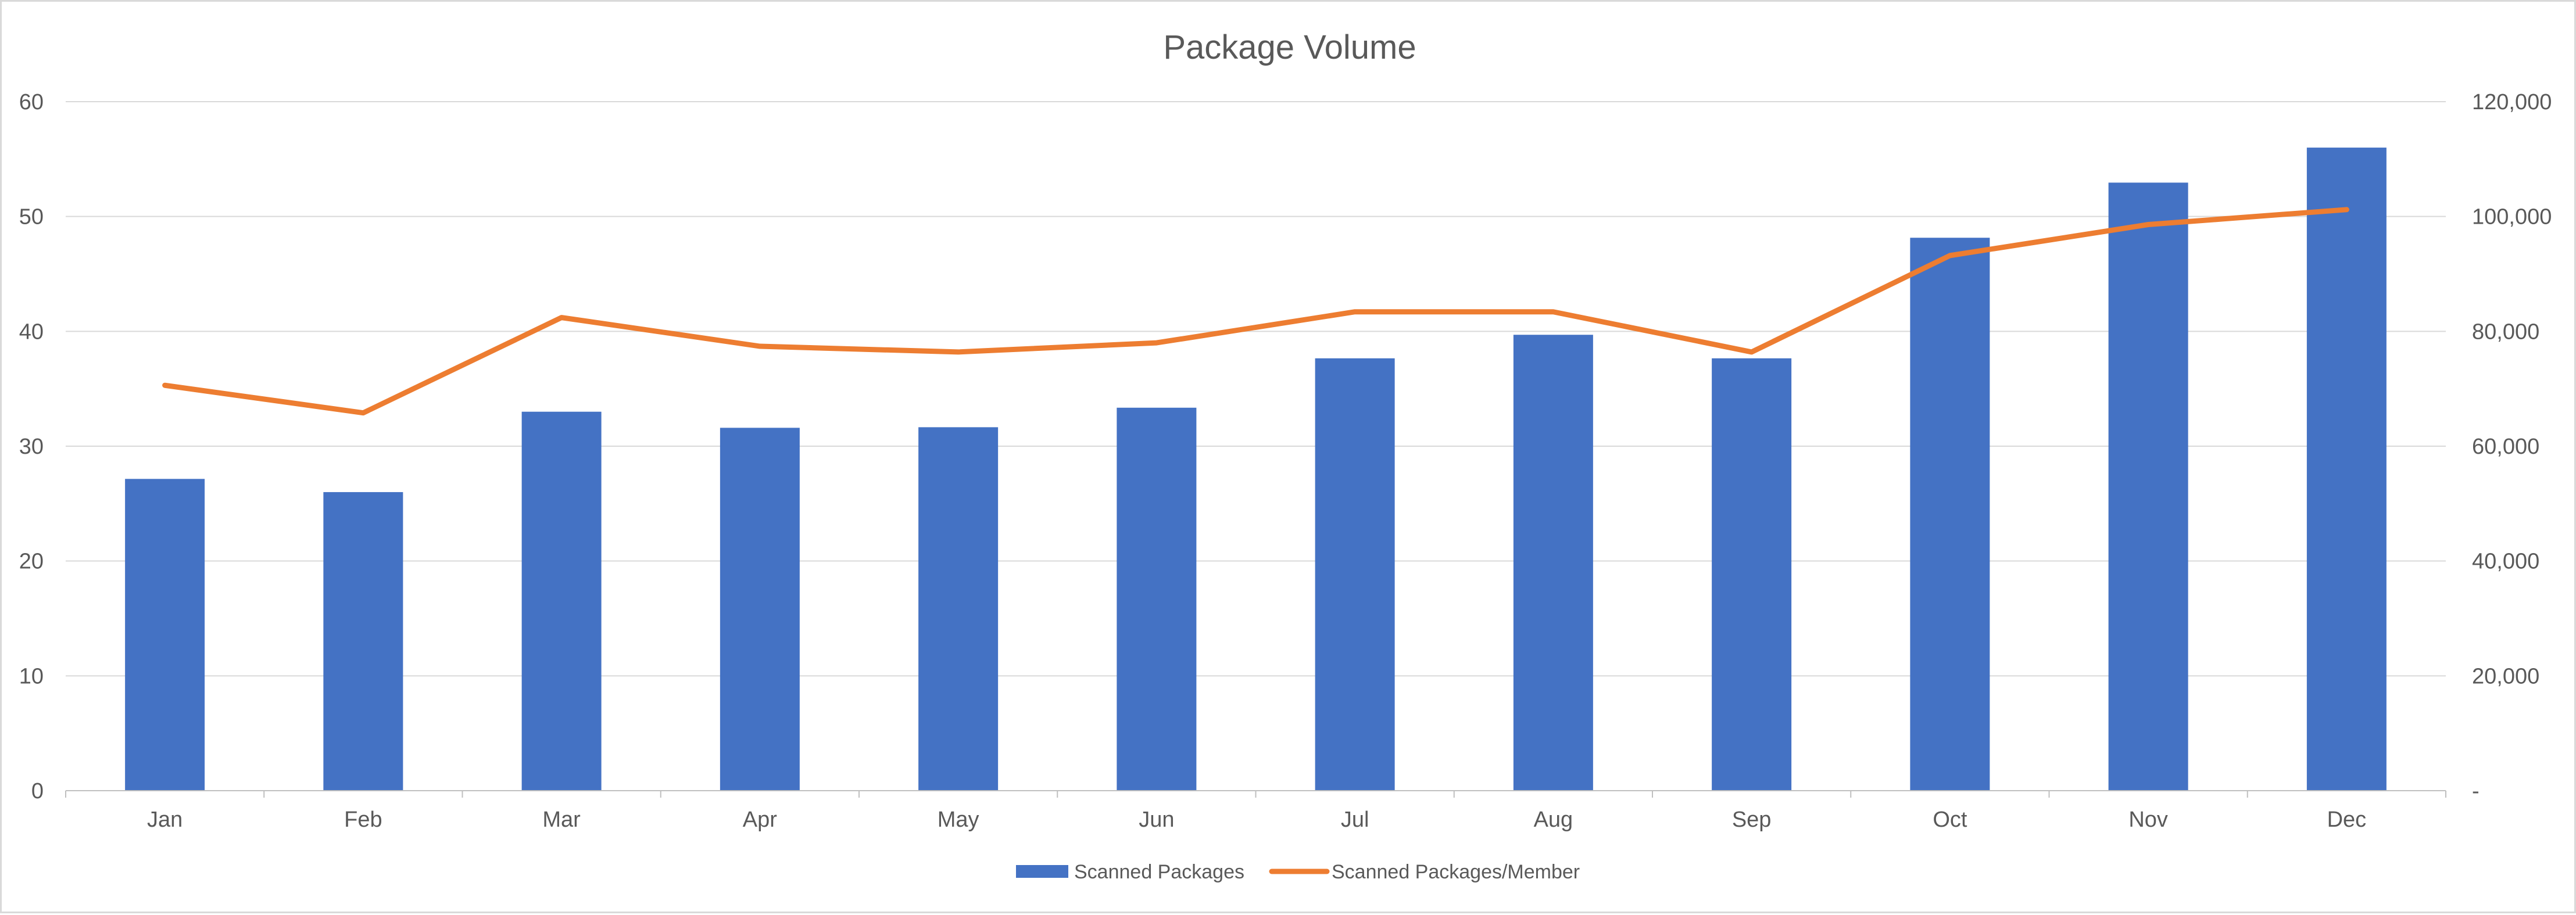 The image size is (2576, 915). I want to click on x-tick-label: Jan, so click(165, 820).